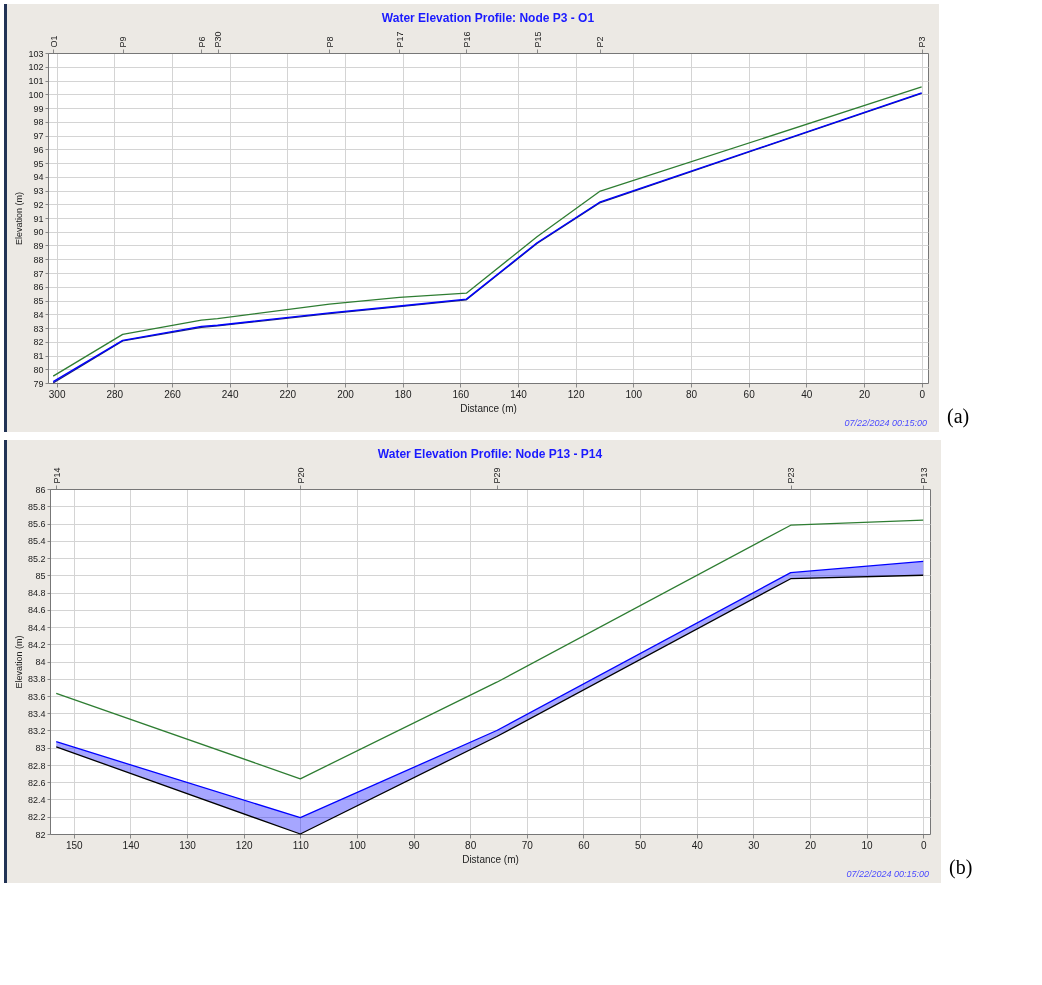 Image resolution: width=1042 pixels, height=985 pixels. I want to click on y-tick-label: 84.8, so click(36, 593).